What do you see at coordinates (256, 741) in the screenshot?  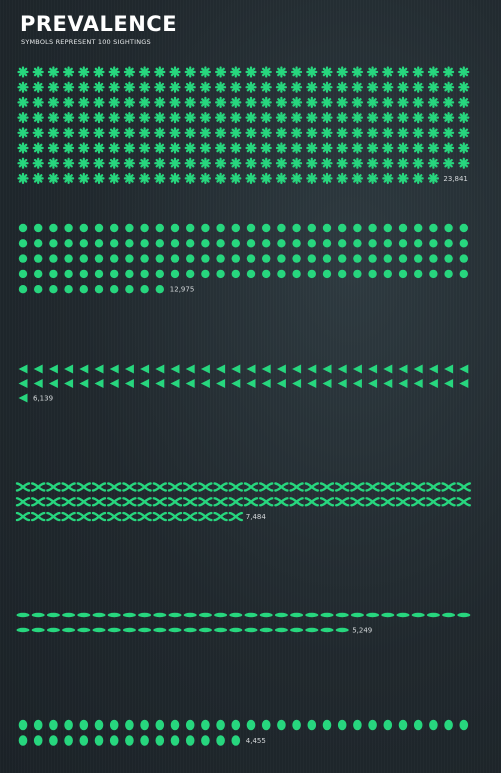 I see `count-label: 4,455` at bounding box center [256, 741].